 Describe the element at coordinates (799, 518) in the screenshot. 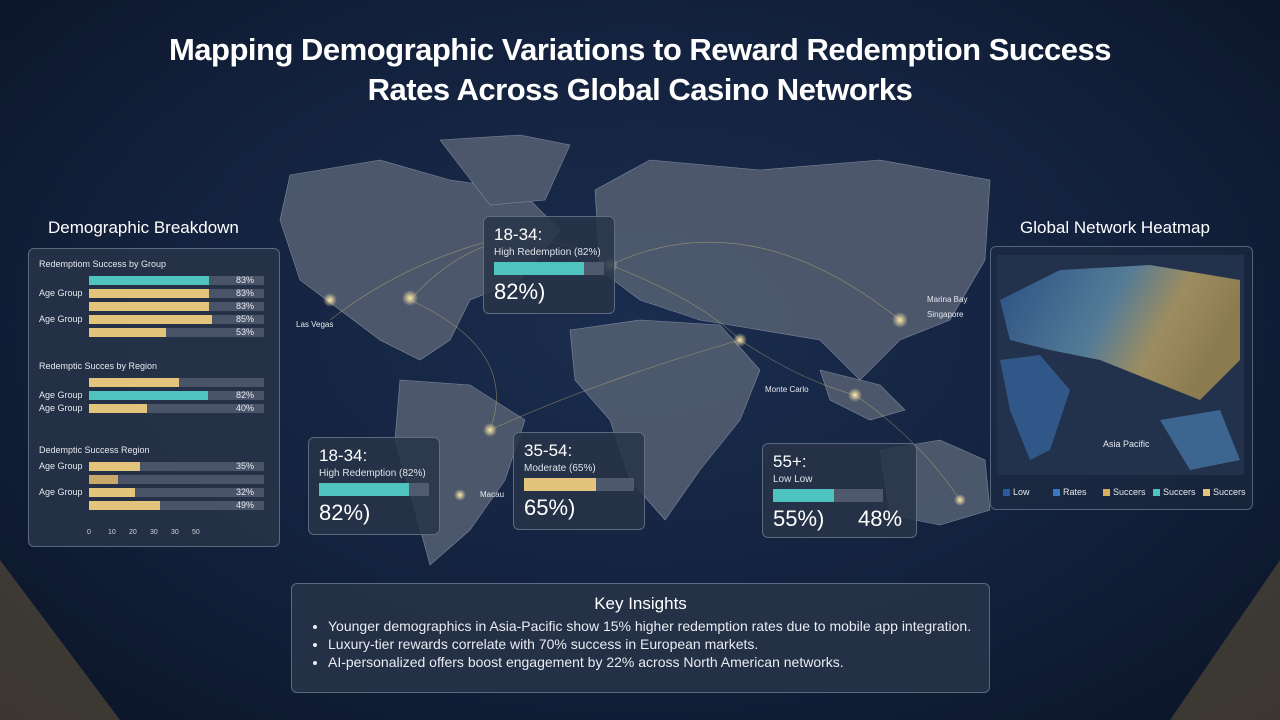

I see `callout-value: 55%)` at that location.